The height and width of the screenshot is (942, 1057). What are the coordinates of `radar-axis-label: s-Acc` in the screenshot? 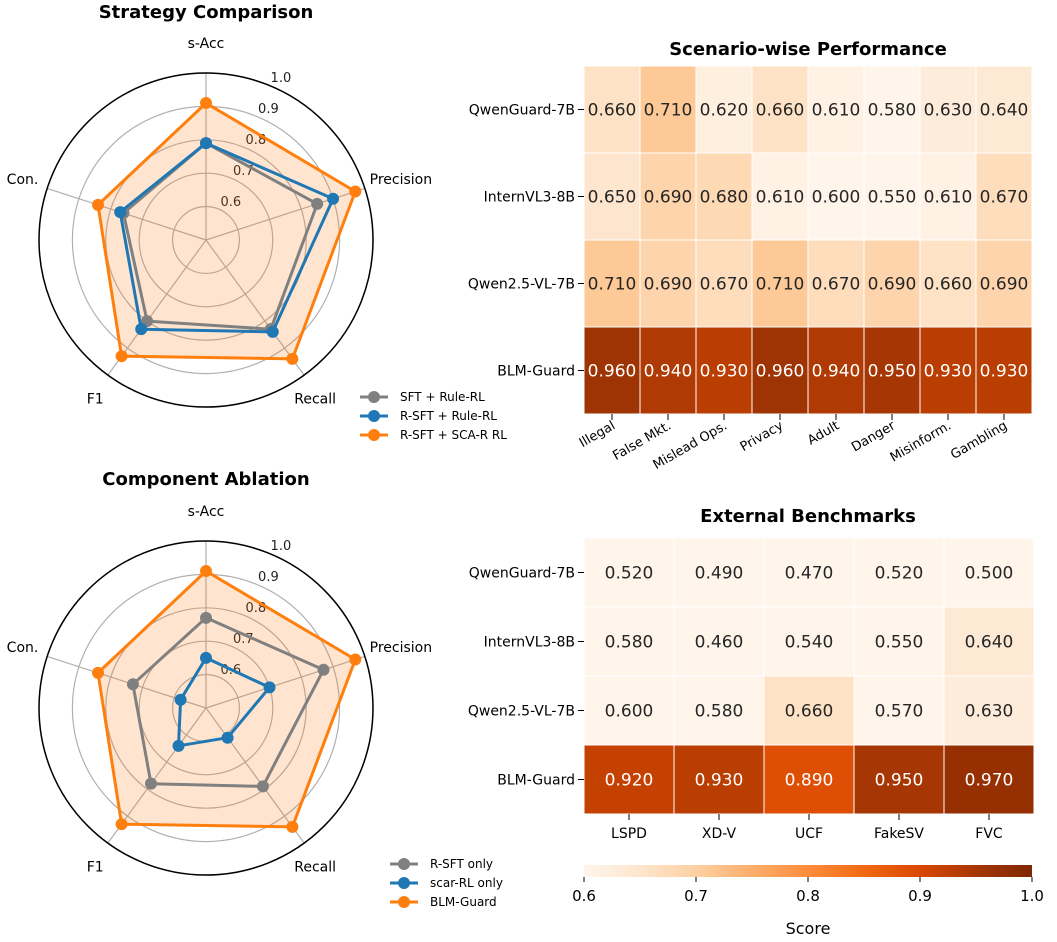 It's located at (206, 44).